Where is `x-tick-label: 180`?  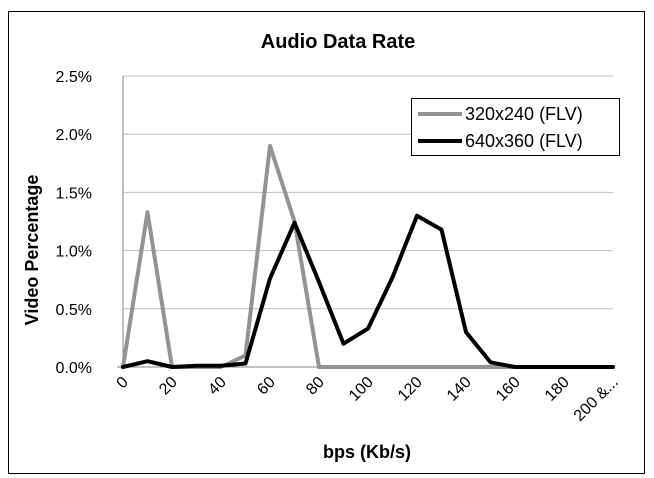
x-tick-label: 180 is located at coordinates (557, 389).